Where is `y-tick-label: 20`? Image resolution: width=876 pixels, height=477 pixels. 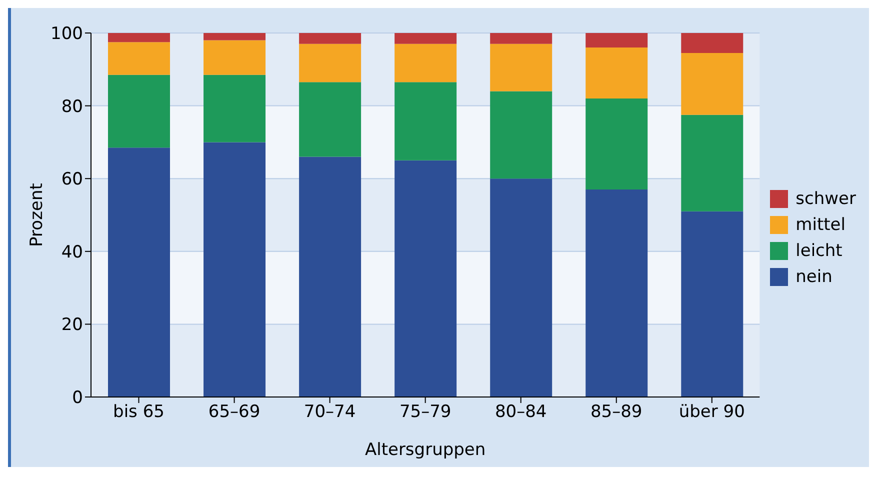
y-tick-label: 20 is located at coordinates (72, 325).